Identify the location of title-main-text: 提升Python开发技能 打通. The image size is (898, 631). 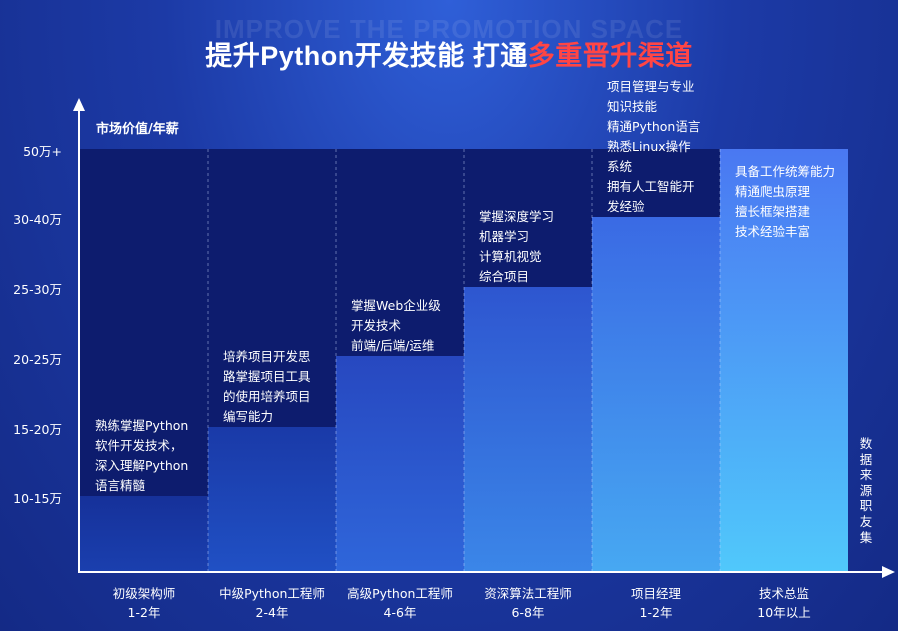
(366, 56).